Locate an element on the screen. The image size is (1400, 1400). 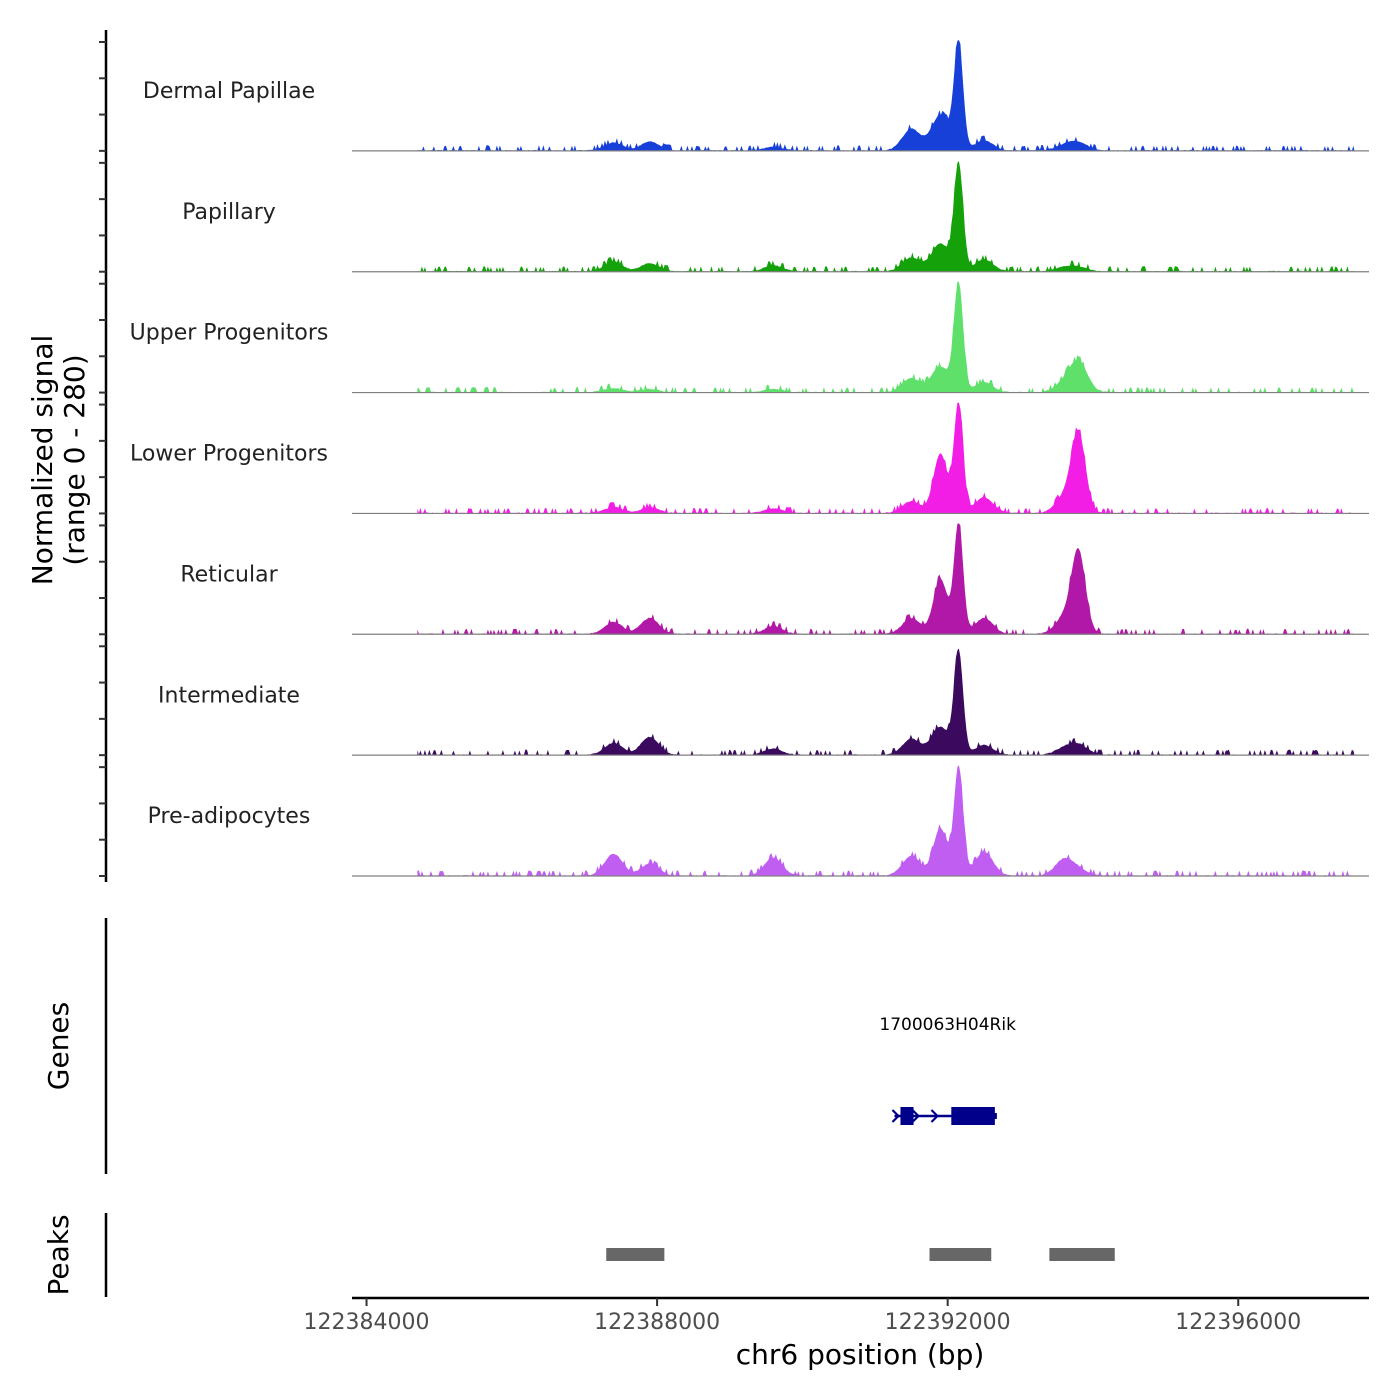
genes-track-title: Genes is located at coordinates (58, 1046).